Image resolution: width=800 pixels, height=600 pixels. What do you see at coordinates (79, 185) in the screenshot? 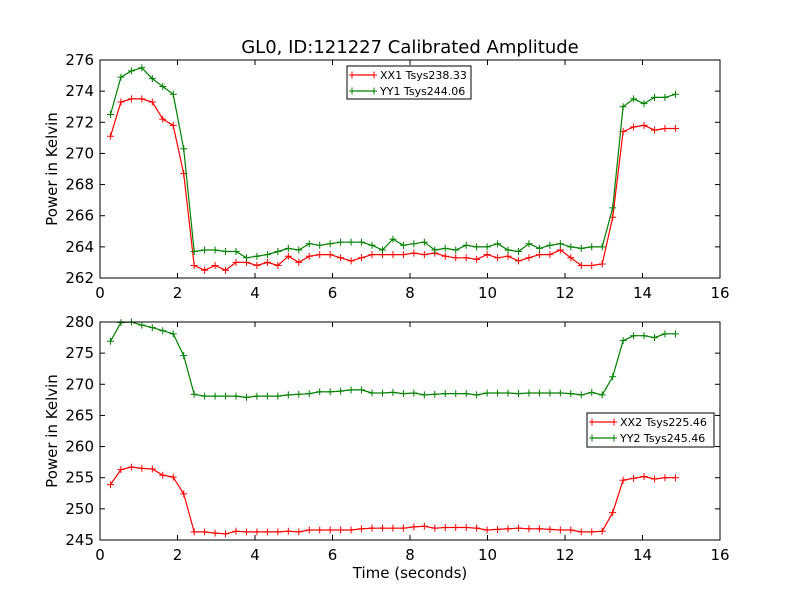
I see `y-tick-label: 268` at bounding box center [79, 185].